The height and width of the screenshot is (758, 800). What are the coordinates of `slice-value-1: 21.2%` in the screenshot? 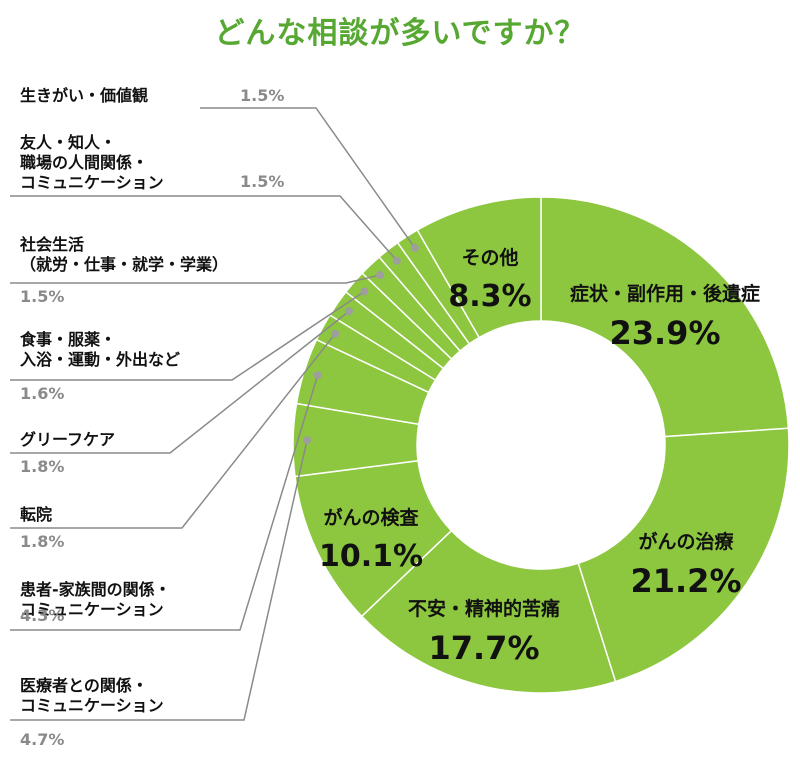 It's located at (685, 581).